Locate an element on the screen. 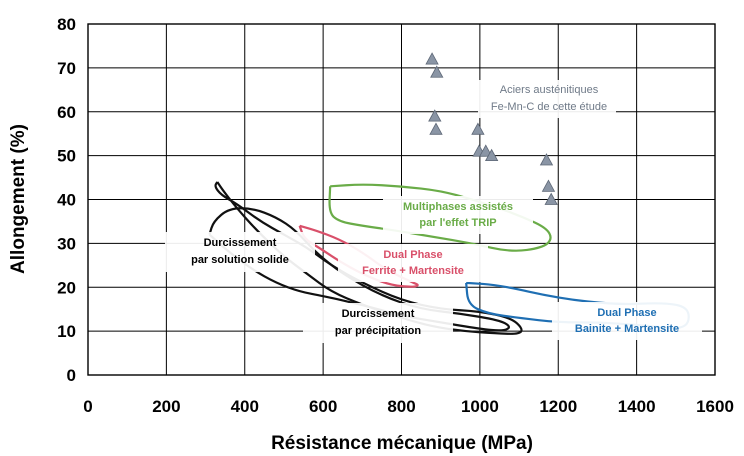 Image resolution: width=744 pixels, height=456 pixels. region-label: Multiphases assistés is located at coordinates (458, 207).